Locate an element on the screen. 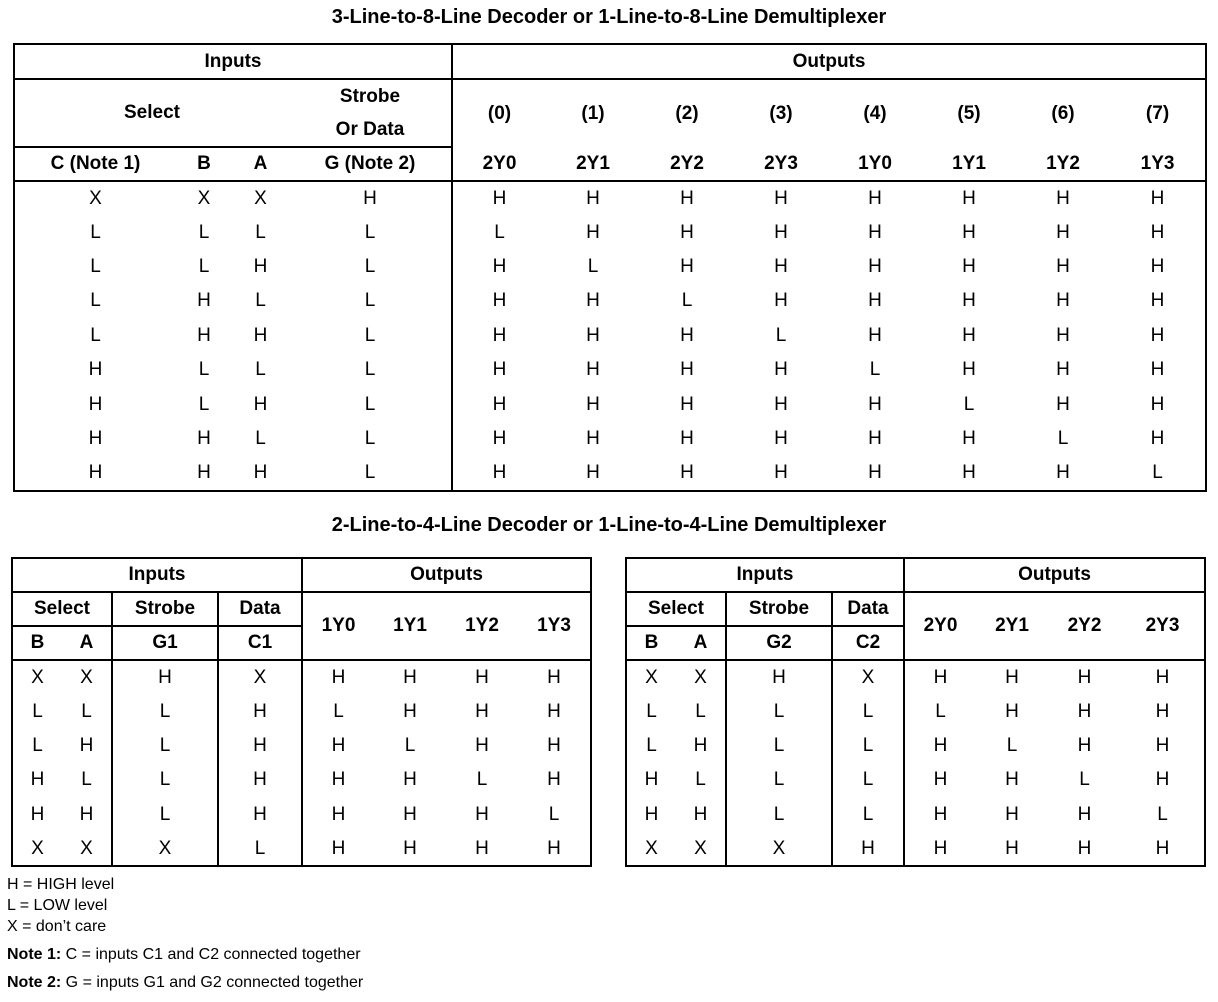 This screenshot has width=1218, height=1002. col-1y1: 1Y1 is located at coordinates (969, 164).